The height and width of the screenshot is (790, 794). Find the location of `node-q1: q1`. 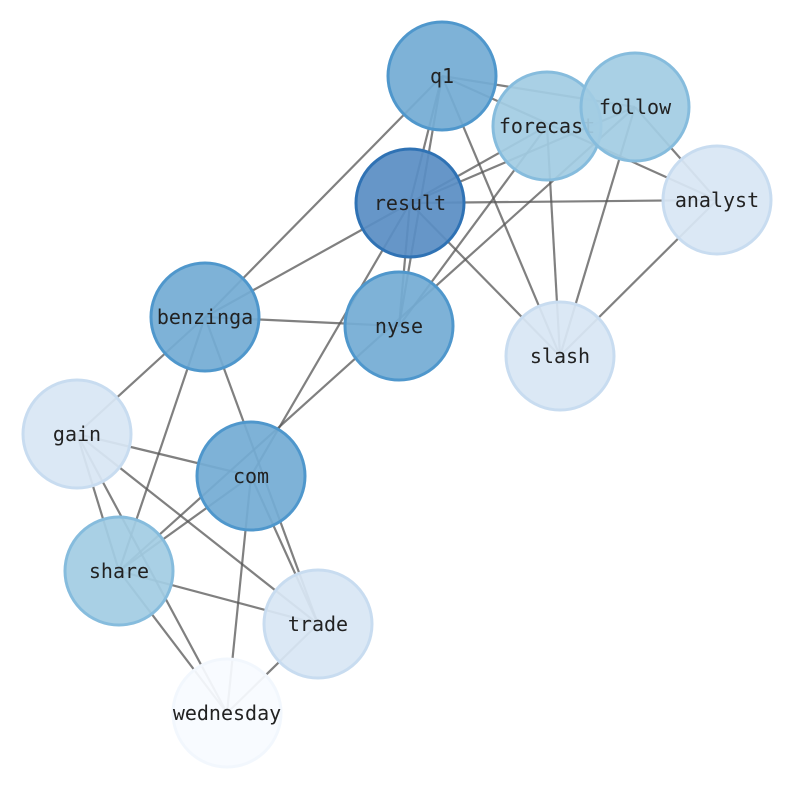

node-q1: q1 is located at coordinates (442, 76).